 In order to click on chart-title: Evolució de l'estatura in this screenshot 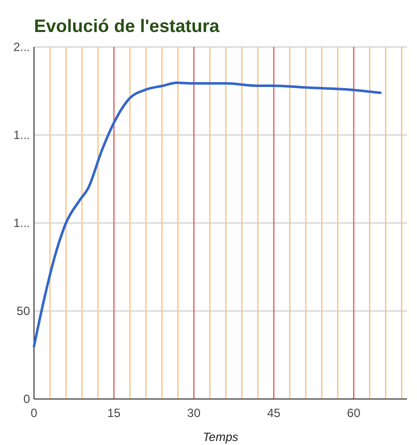, I will do `click(127, 26)`.